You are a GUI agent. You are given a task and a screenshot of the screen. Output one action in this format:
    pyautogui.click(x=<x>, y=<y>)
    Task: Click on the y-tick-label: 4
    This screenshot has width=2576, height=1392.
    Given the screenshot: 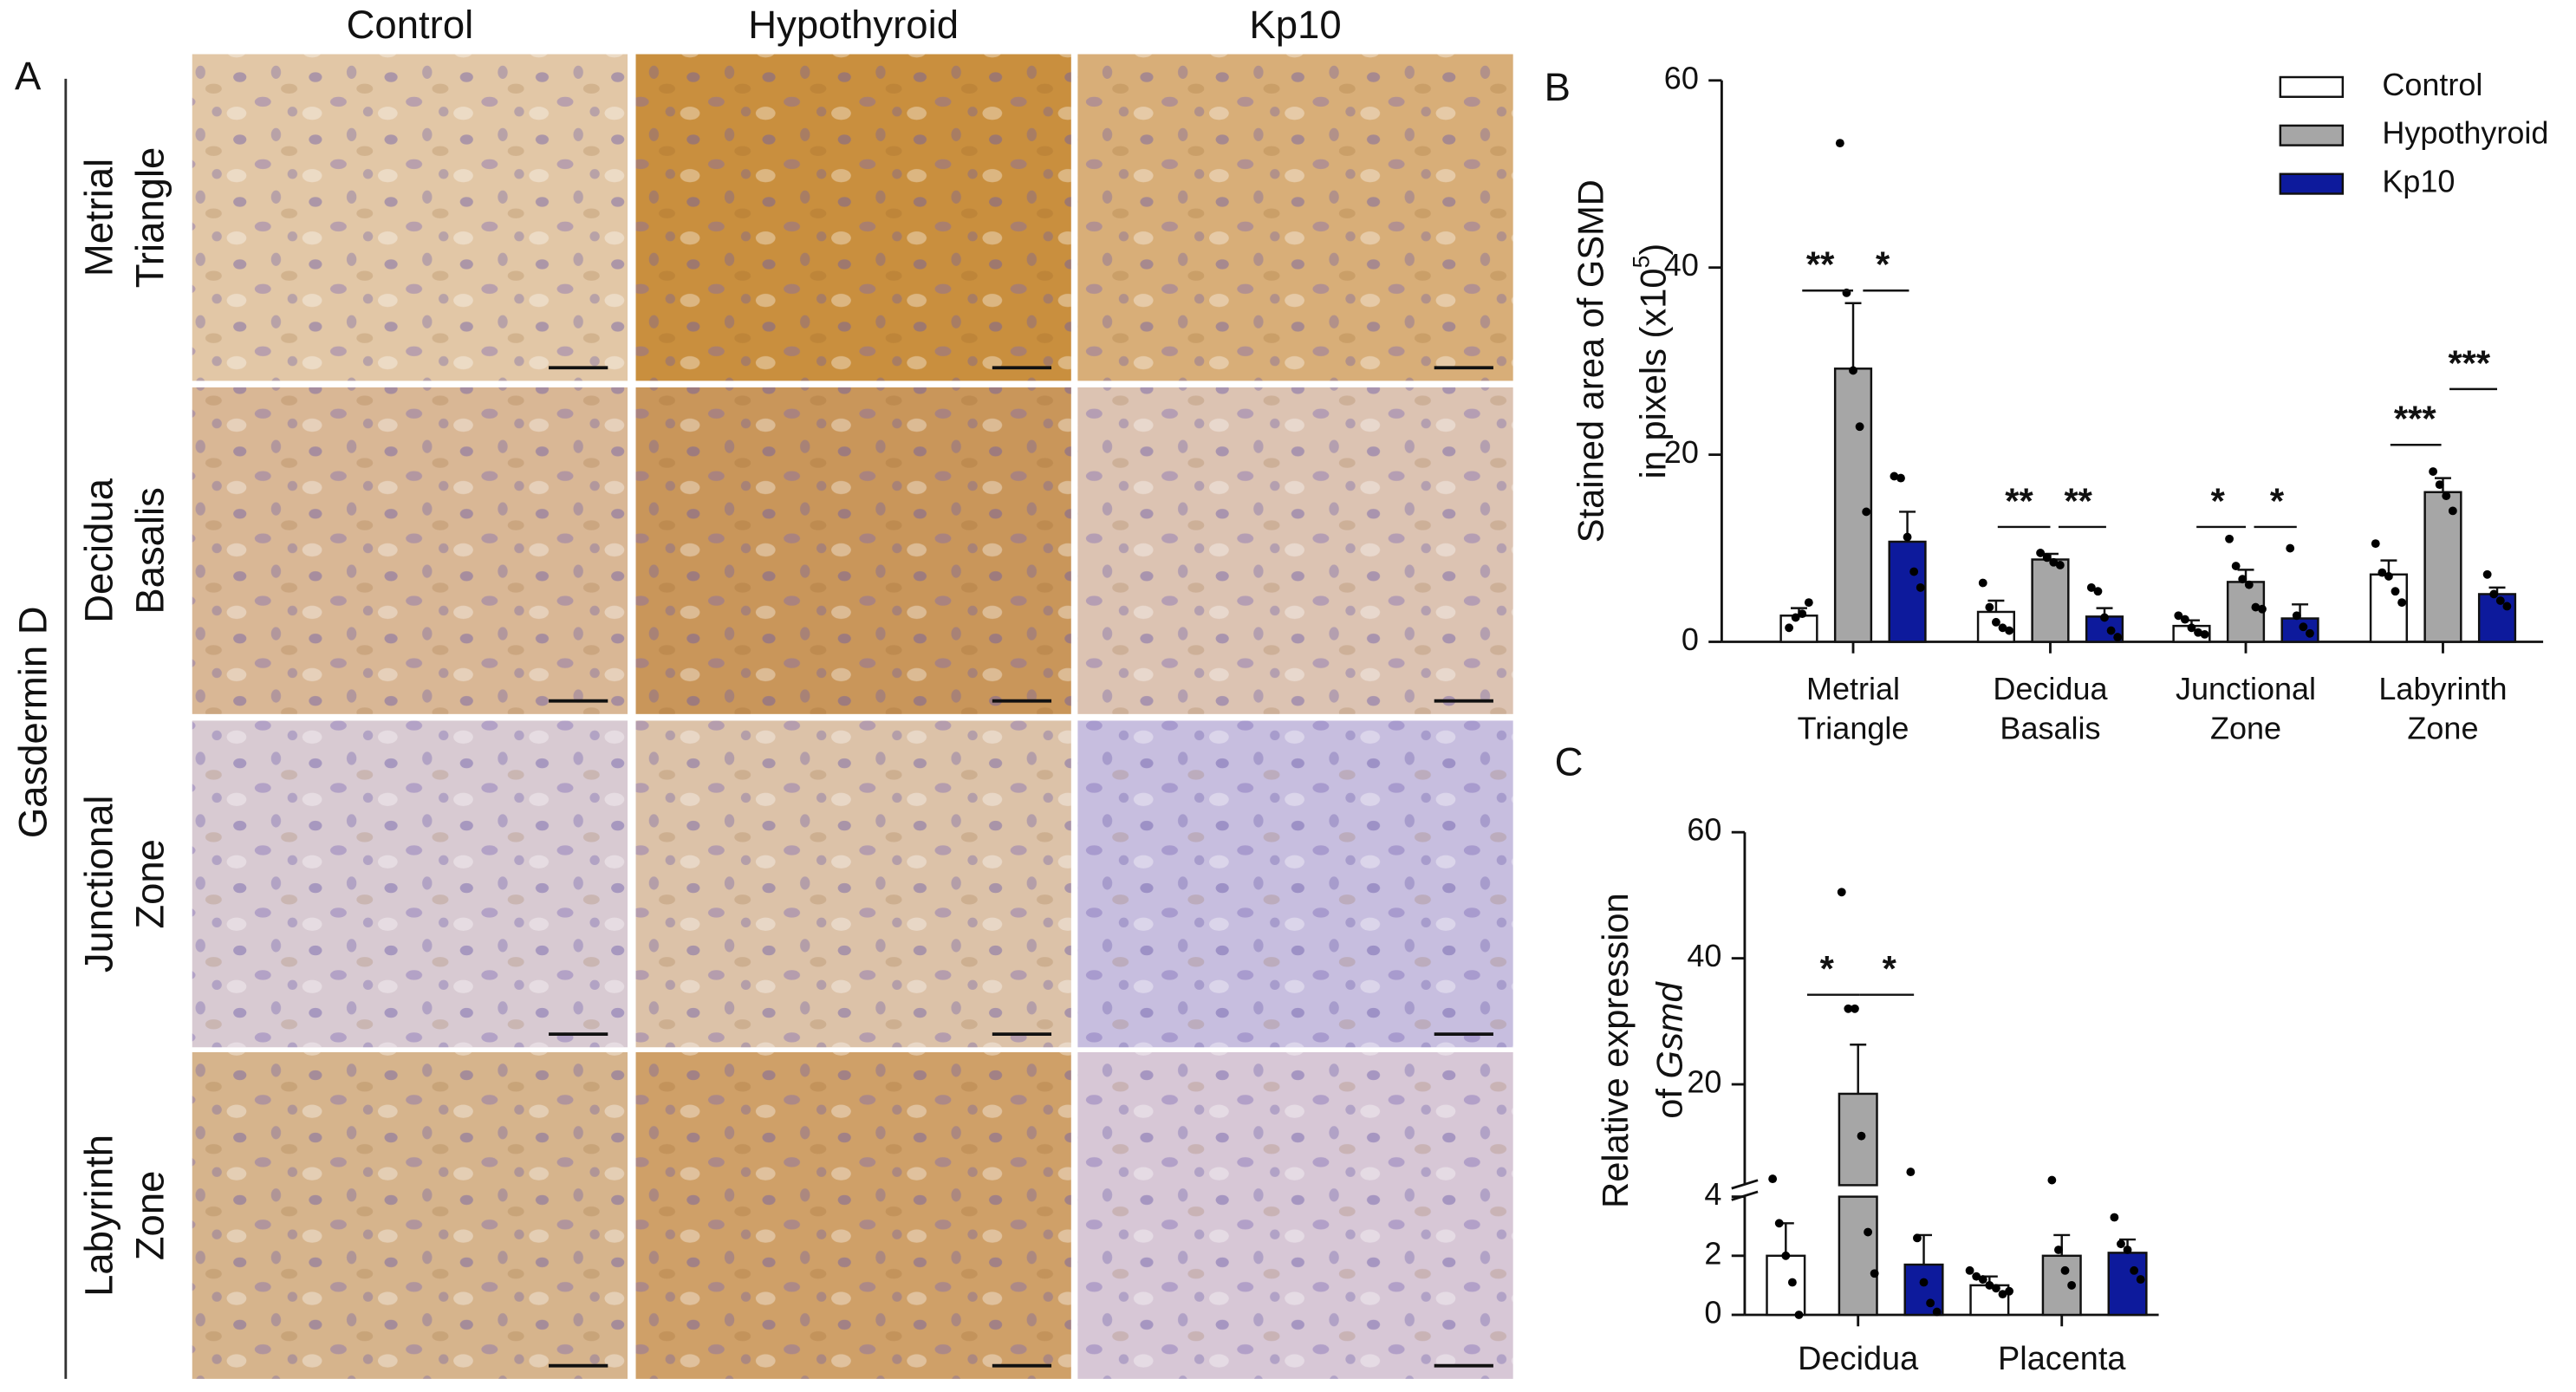 What is the action you would take?
    pyautogui.click(x=1712, y=1194)
    